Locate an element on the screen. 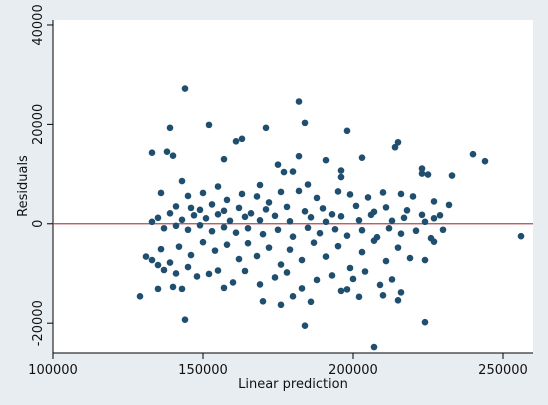 The image size is (548, 405). y-tick-label: -20000 is located at coordinates (38, 323).